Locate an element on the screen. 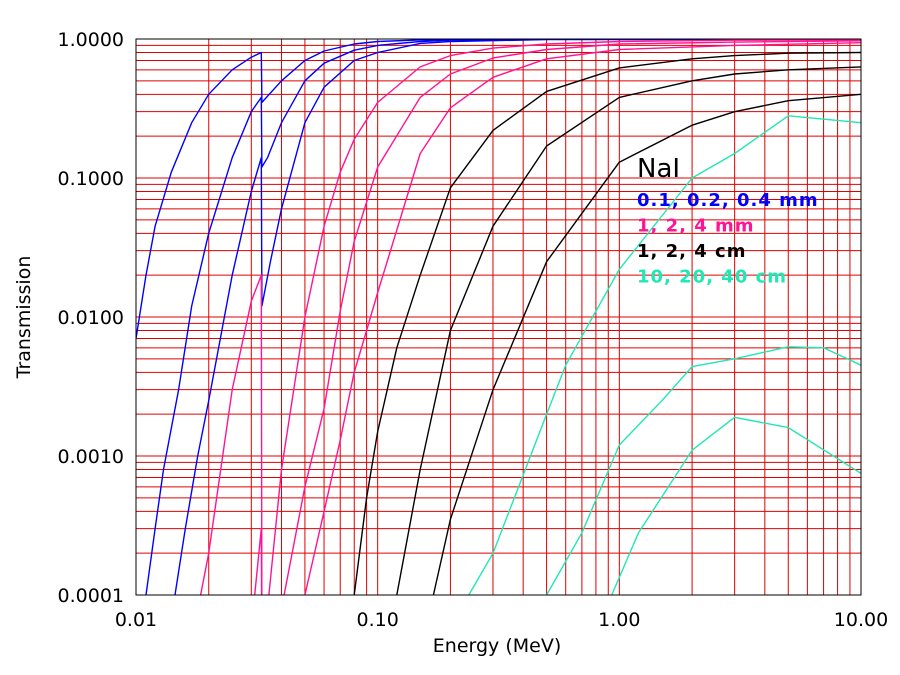 This screenshot has height=675, width=900. legend-entry-4: 10, 20, 40 cm is located at coordinates (712, 277).